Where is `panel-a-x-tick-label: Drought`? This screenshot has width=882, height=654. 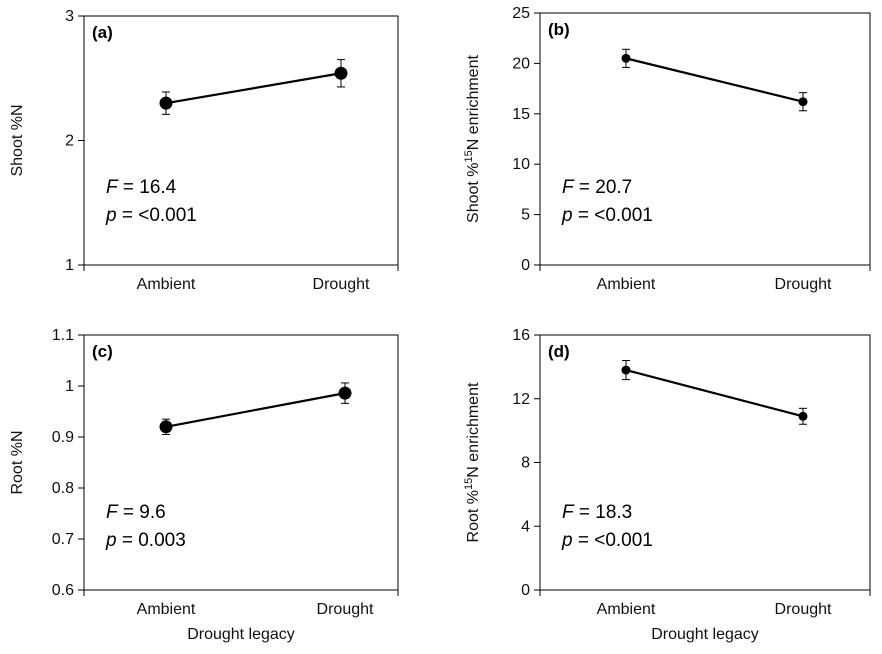 panel-a-x-tick-label: Drought is located at coordinates (341, 284).